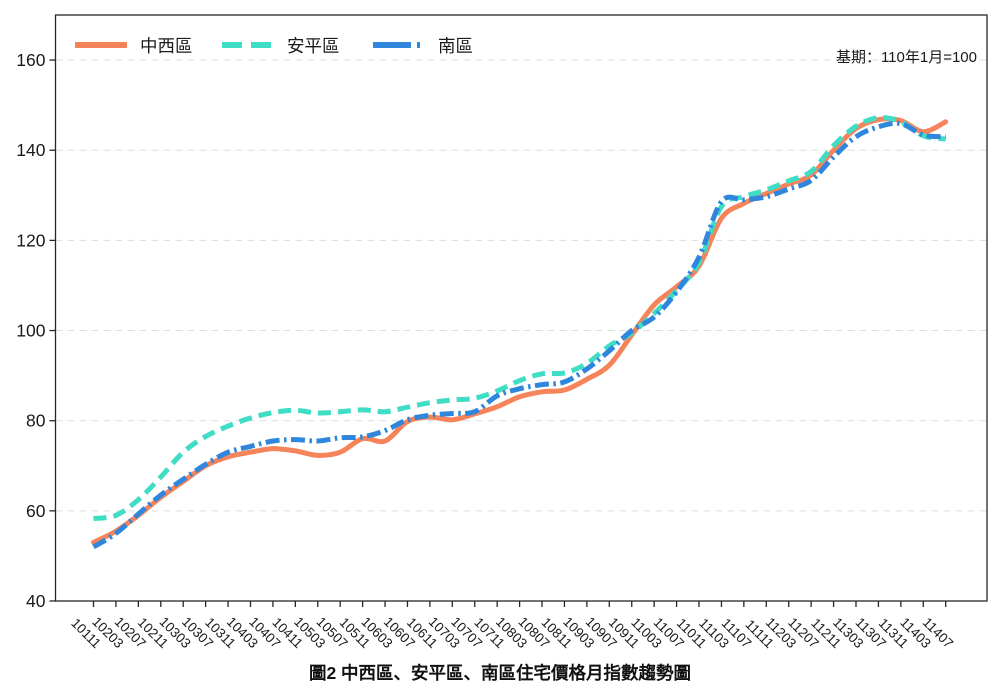 The image size is (1000, 700). I want to click on y-axis-label: 140, so click(30, 150).